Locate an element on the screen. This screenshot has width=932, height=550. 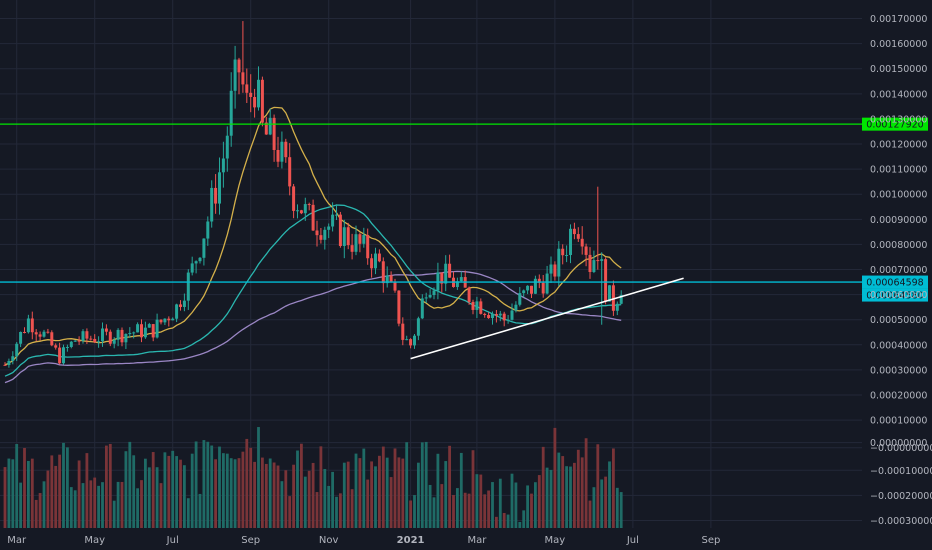
volume-bars is located at coordinates (313, 477).